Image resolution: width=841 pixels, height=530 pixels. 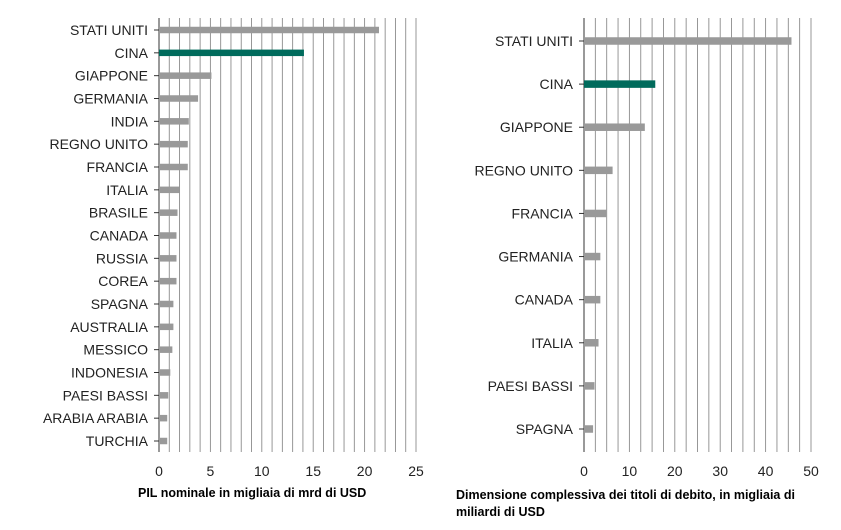 I want to click on gdp-category-label: REGNO UNITO, so click(x=98, y=144).